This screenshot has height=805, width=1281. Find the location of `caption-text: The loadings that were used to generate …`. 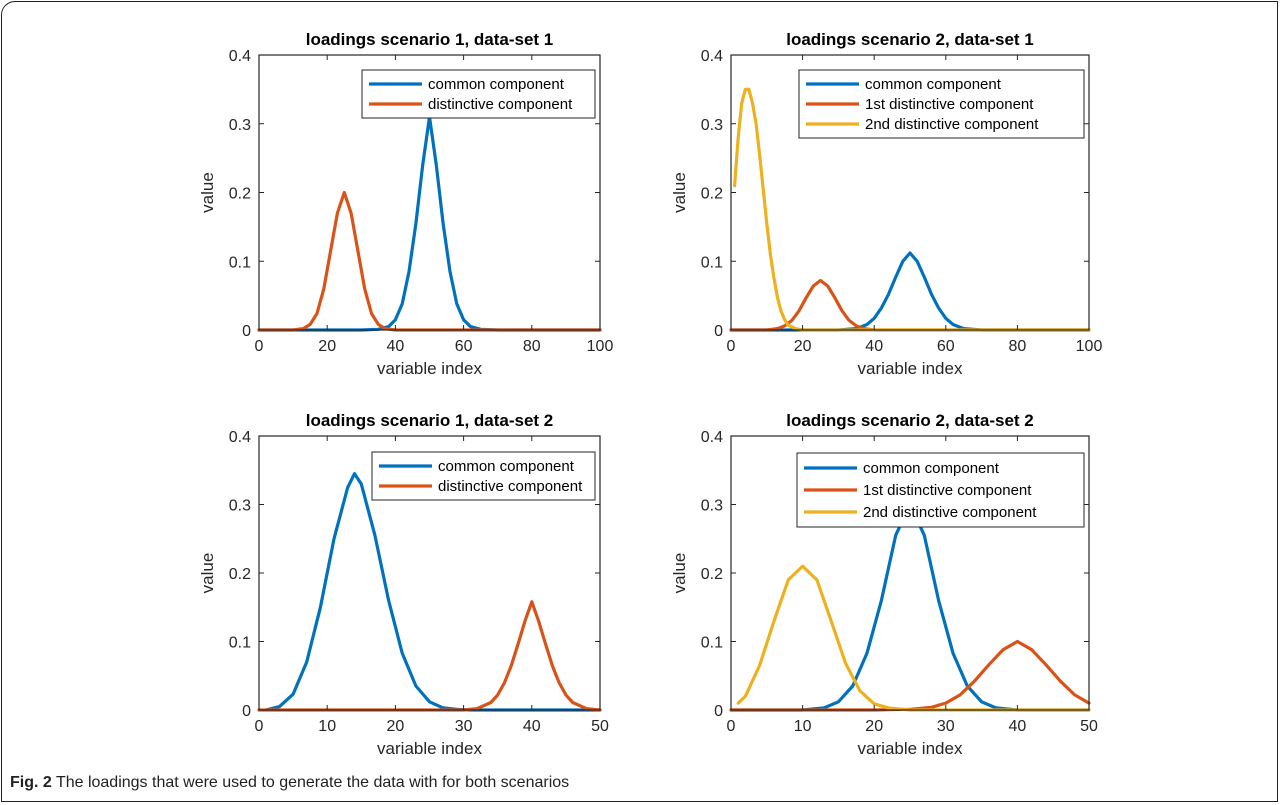

caption-text: The loadings that were used to generate … is located at coordinates (312, 782).